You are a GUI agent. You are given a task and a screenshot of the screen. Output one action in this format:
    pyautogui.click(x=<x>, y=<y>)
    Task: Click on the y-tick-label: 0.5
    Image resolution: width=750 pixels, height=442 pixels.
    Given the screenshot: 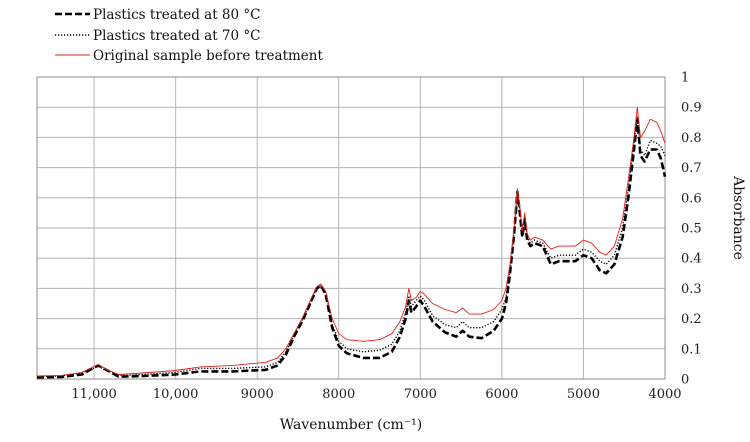 What is the action you would take?
    pyautogui.click(x=691, y=229)
    